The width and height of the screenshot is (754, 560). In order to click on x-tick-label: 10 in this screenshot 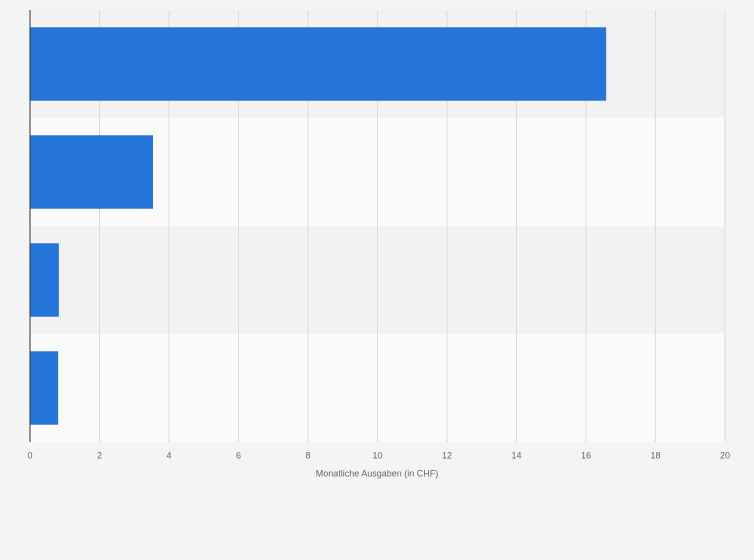, I will do `click(377, 455)`.